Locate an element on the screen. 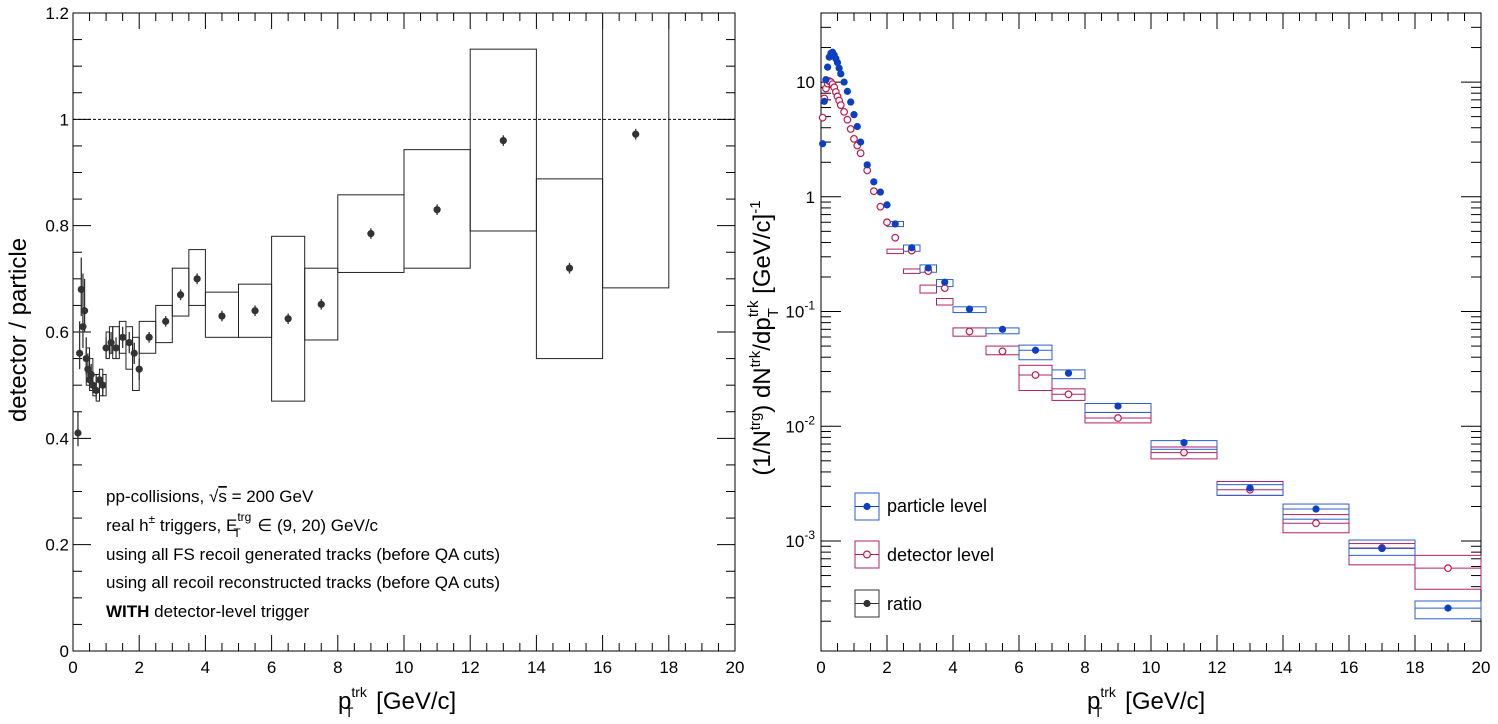  legend-entry-ratio: ratio is located at coordinates (888, 603).